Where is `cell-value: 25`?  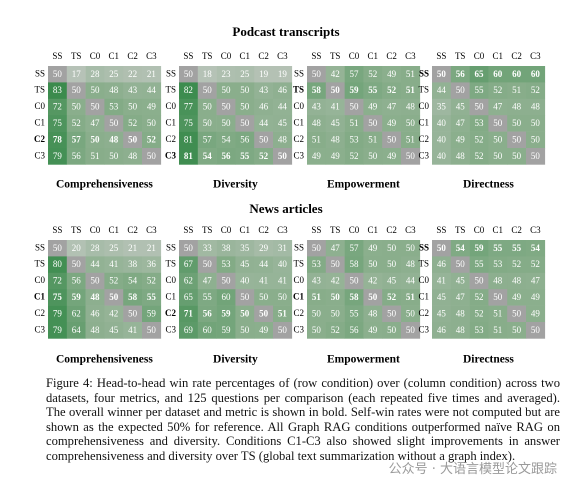
cell-value: 25 is located at coordinates (245, 74).